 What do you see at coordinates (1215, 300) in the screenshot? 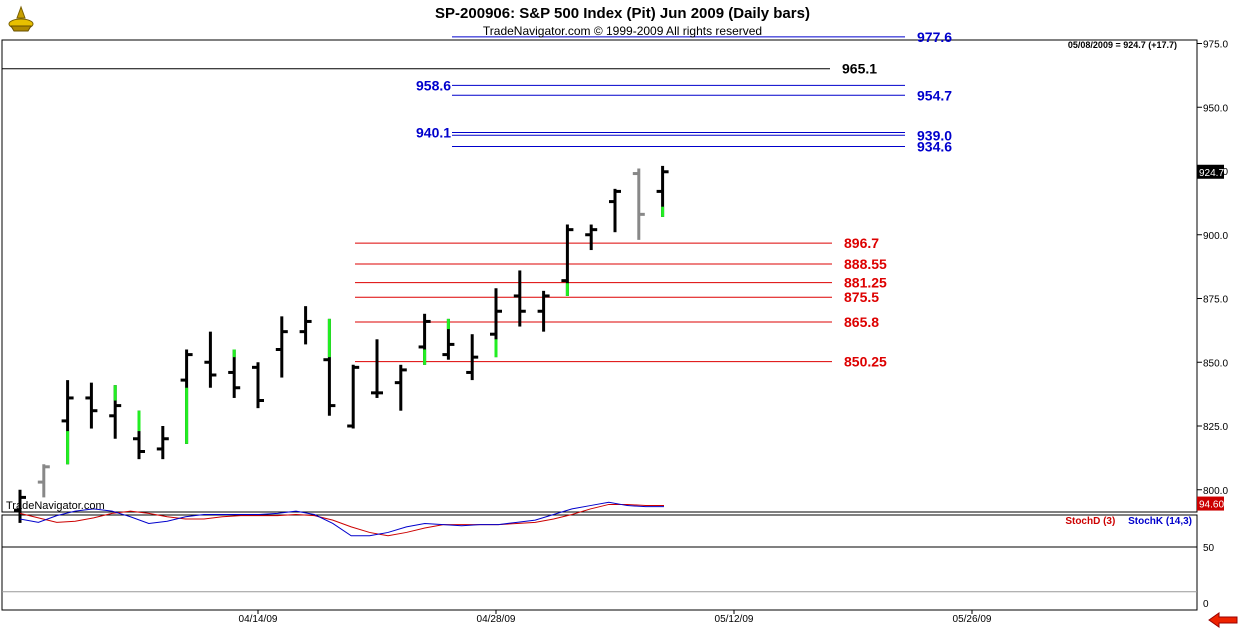
I see `price-tick-label: 875.0` at bounding box center [1215, 300].